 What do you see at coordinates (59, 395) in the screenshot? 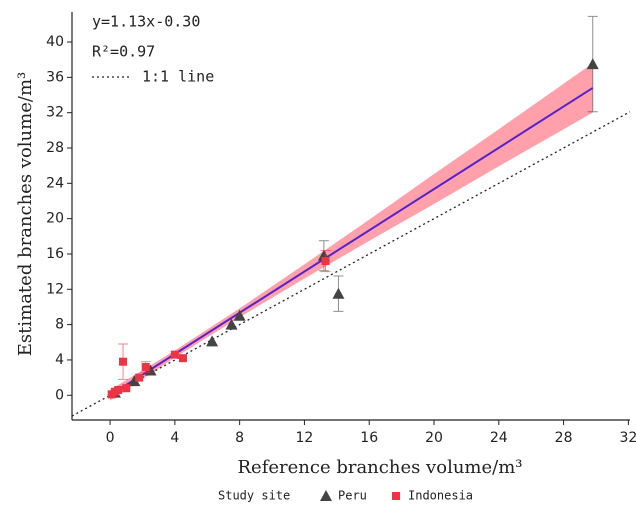
I see `y-tick-label: 0` at bounding box center [59, 395].